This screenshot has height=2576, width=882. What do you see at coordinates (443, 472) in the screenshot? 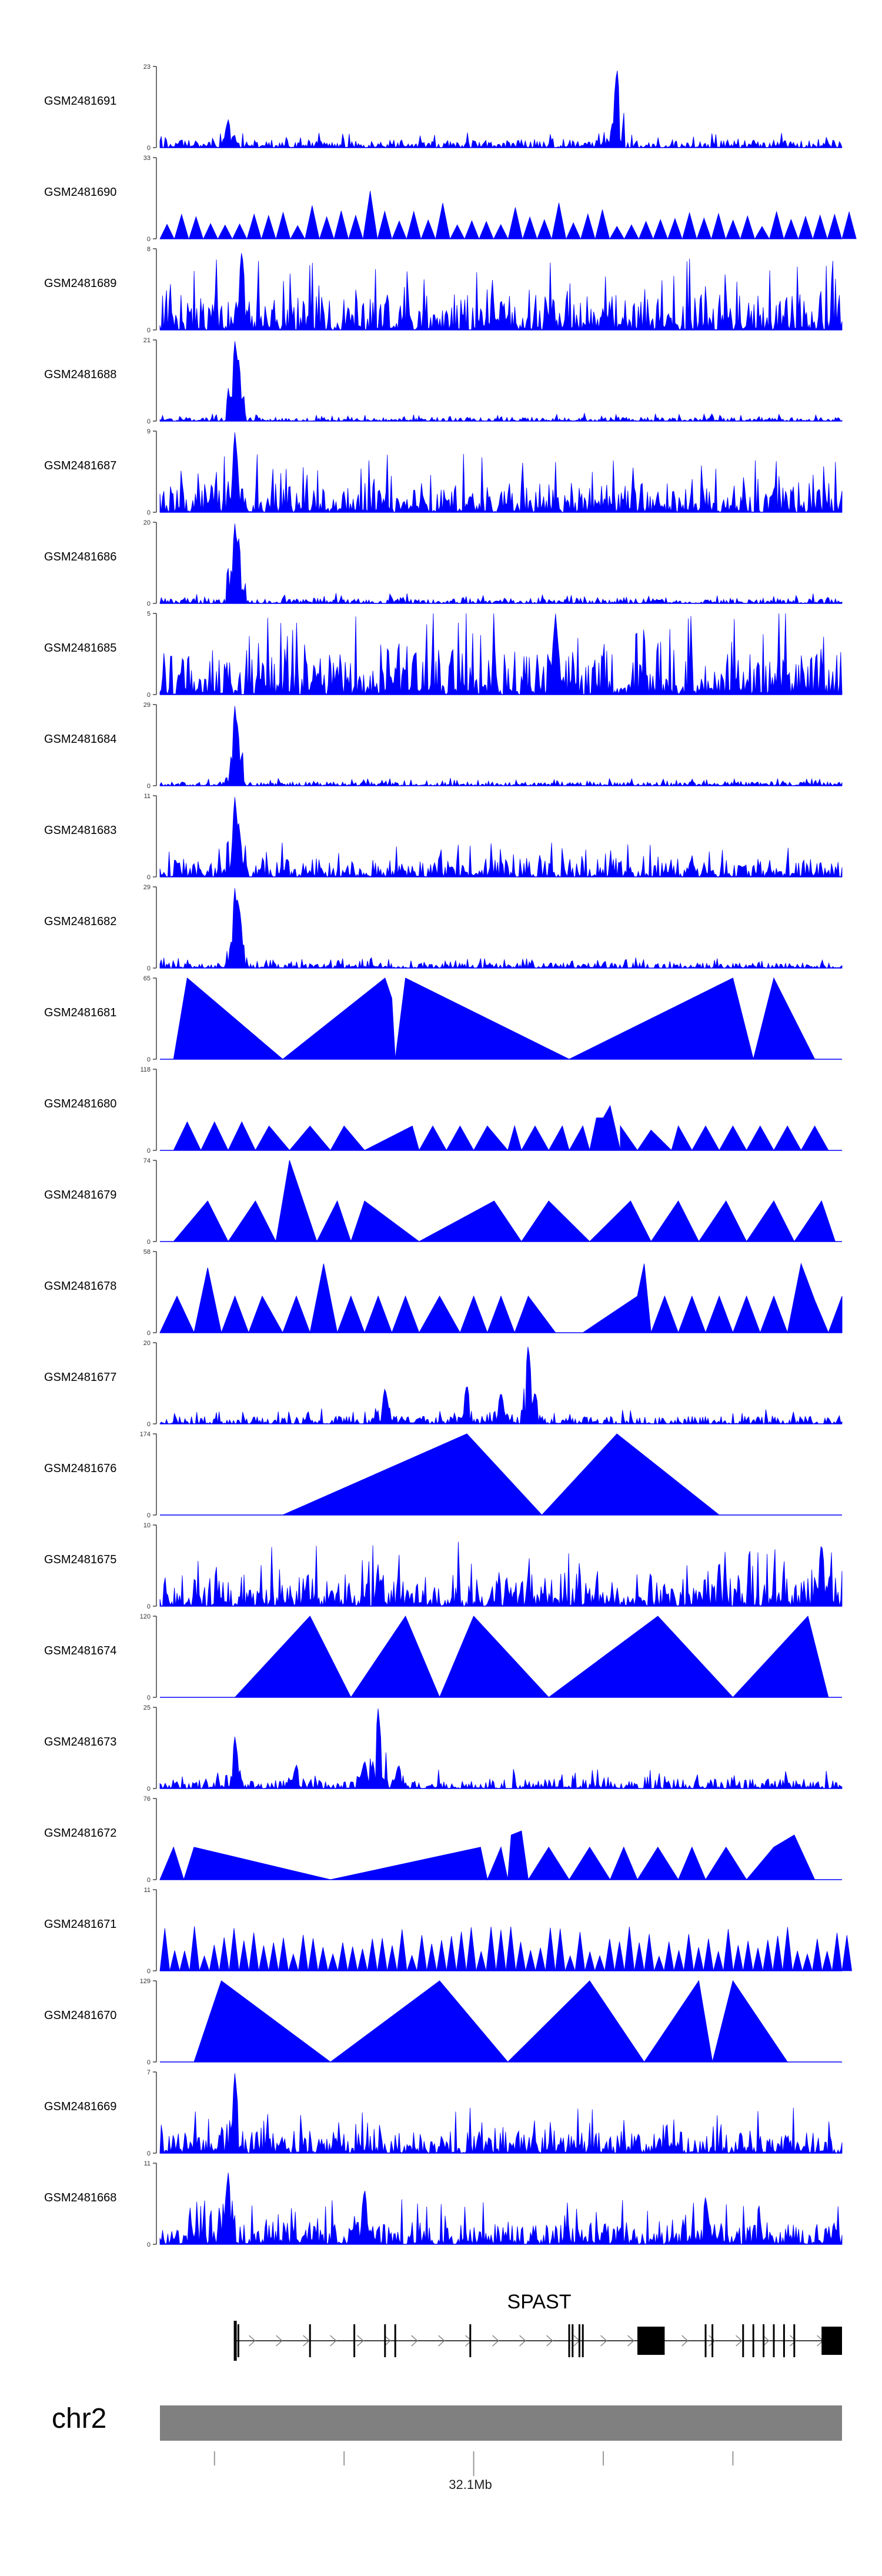
I see `track-GSM2481687: GSM2481687 9 0` at bounding box center [443, 472].